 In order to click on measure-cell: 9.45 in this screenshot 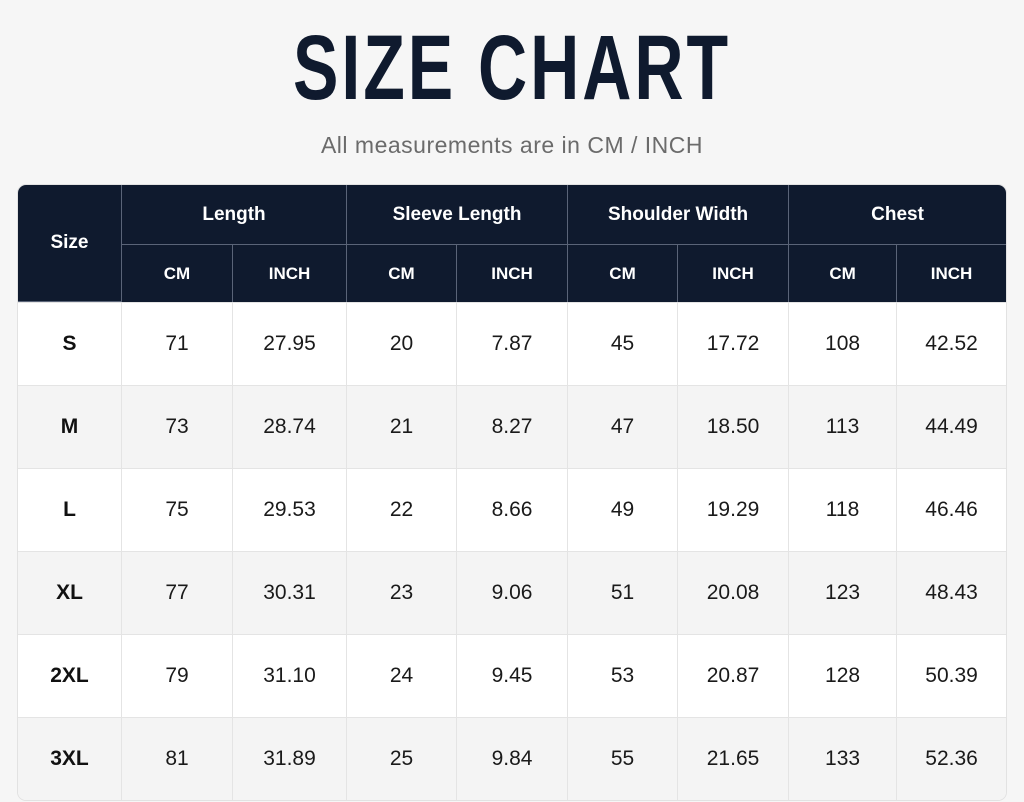, I will do `click(513, 675)`.